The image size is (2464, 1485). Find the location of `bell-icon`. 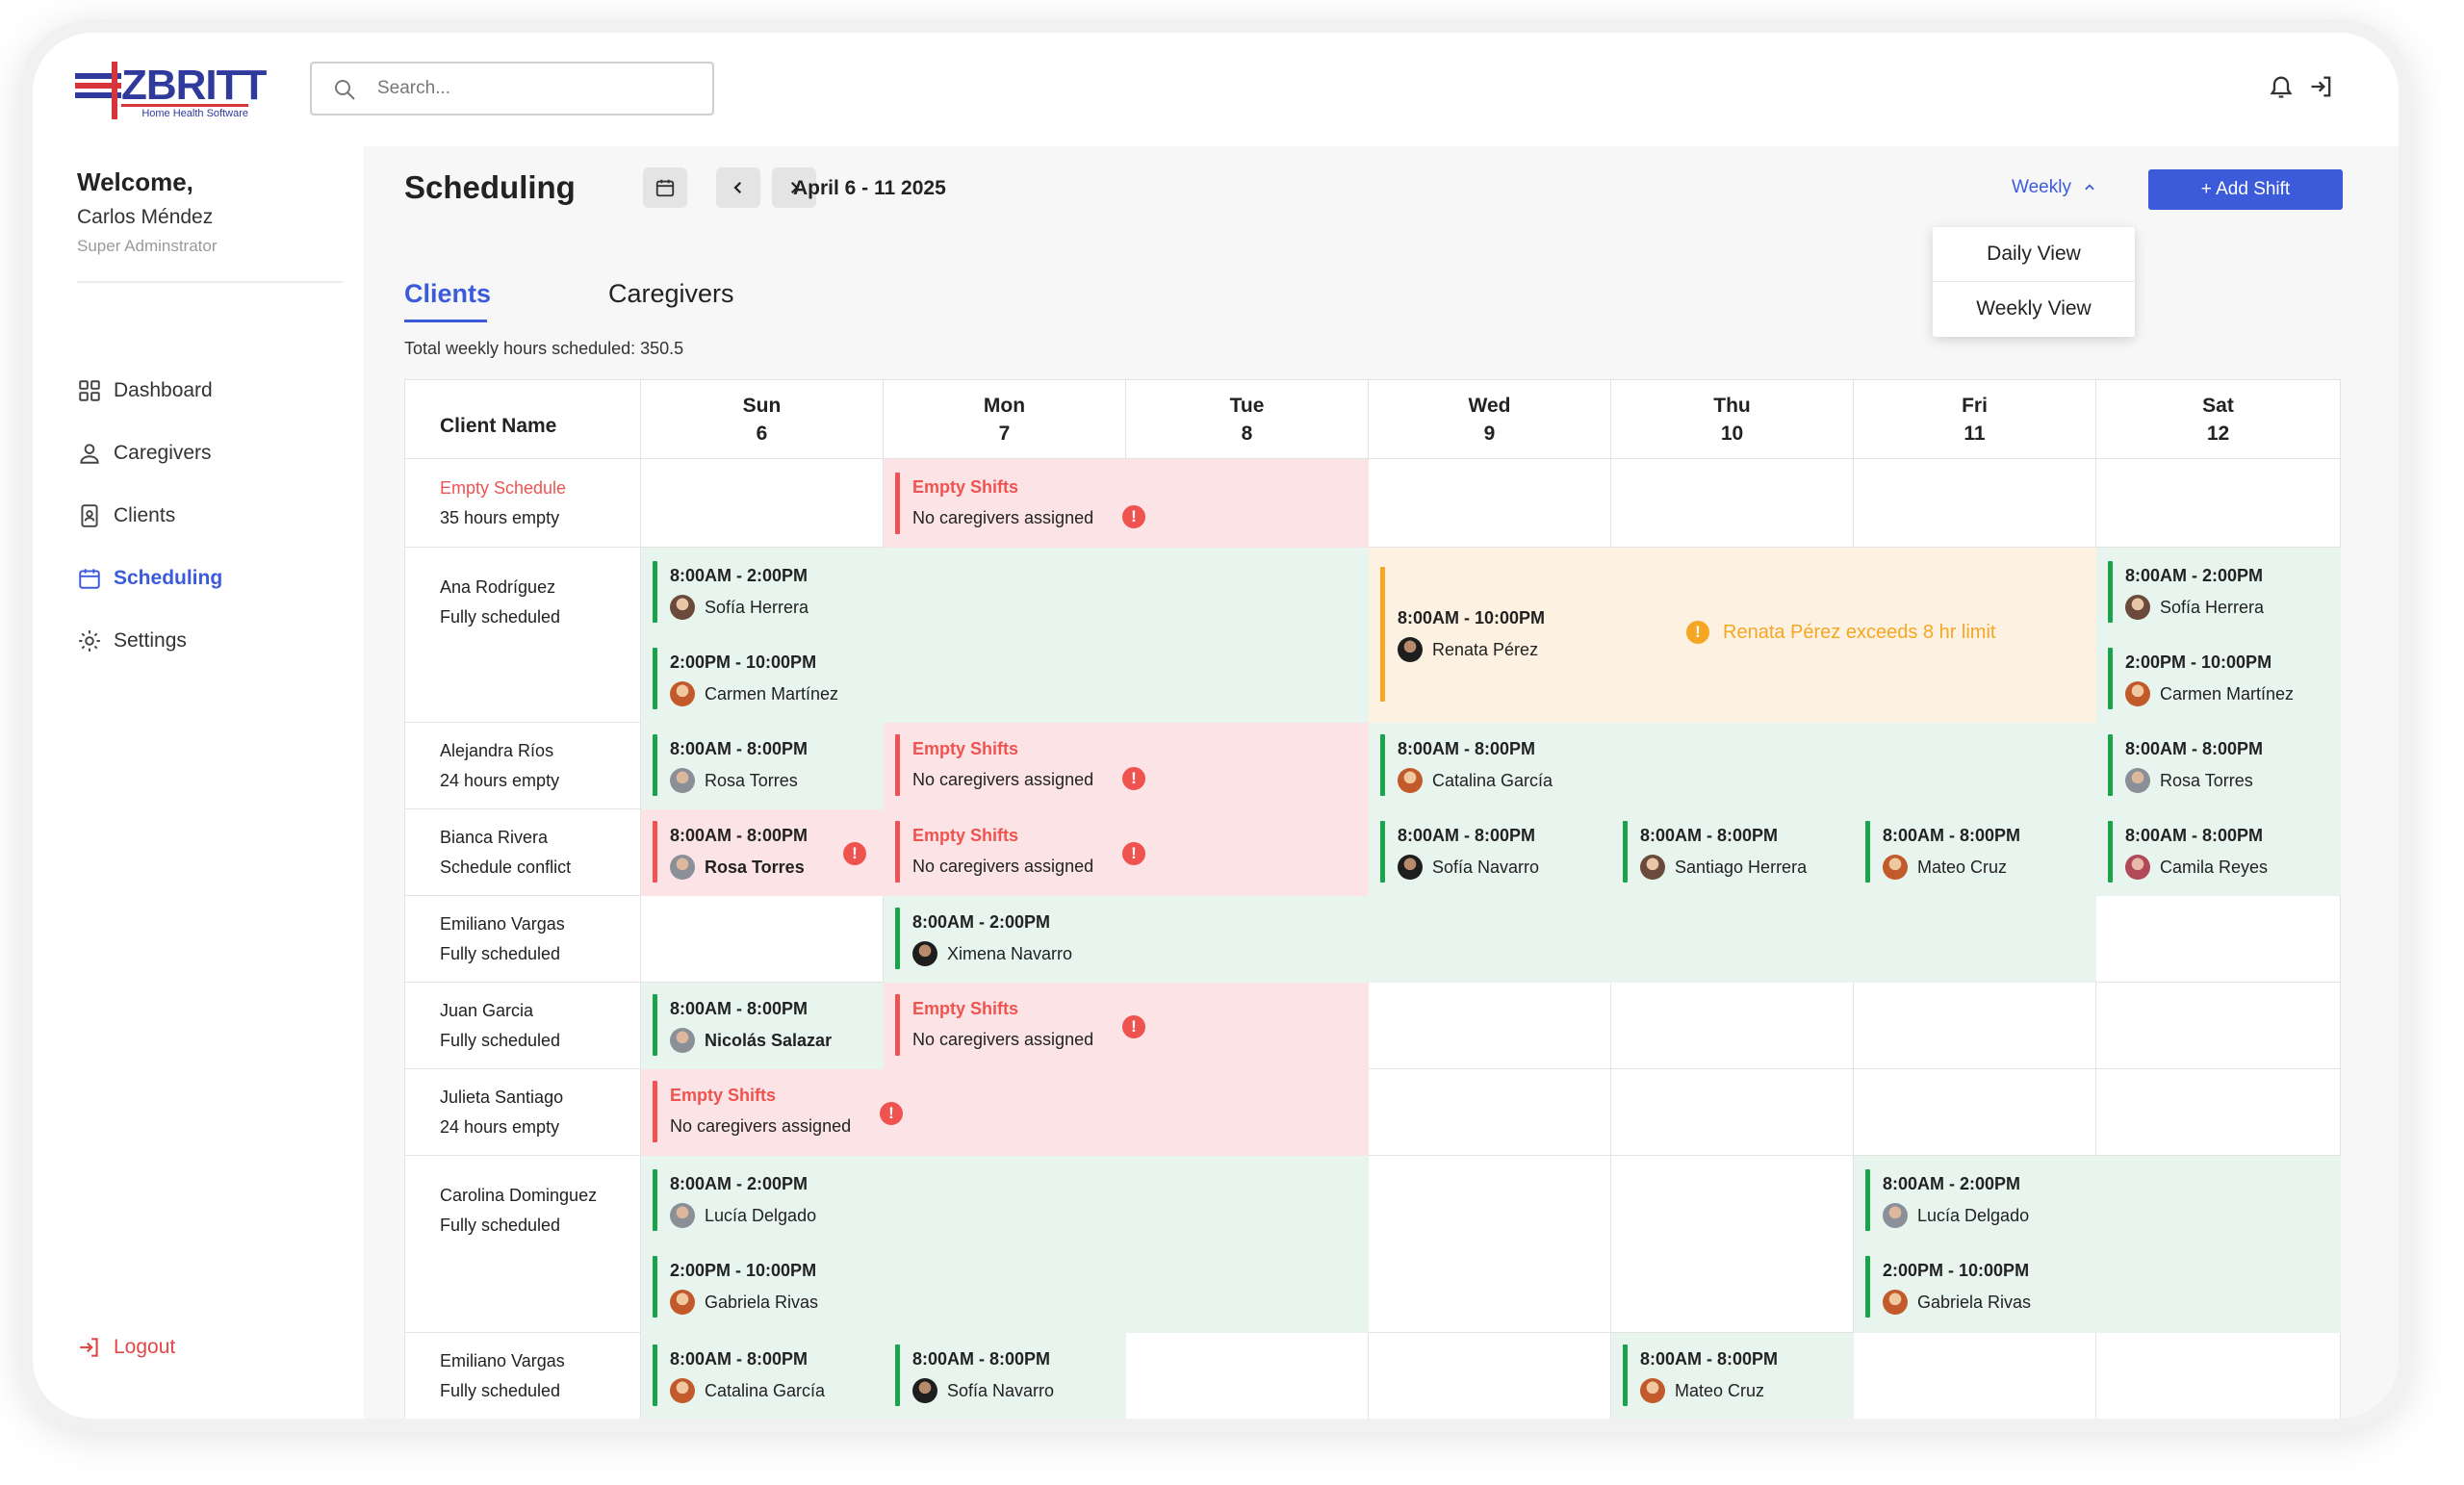

bell-icon is located at coordinates (2281, 86).